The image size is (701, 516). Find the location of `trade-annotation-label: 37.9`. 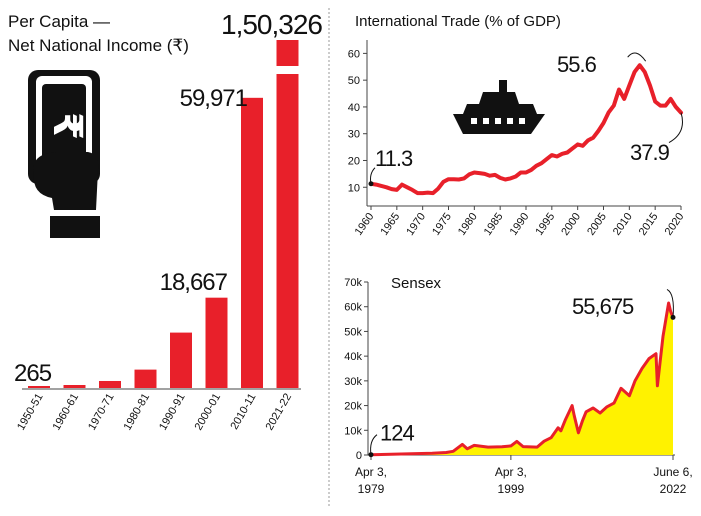

trade-annotation-label: 37.9 is located at coordinates (650, 152).